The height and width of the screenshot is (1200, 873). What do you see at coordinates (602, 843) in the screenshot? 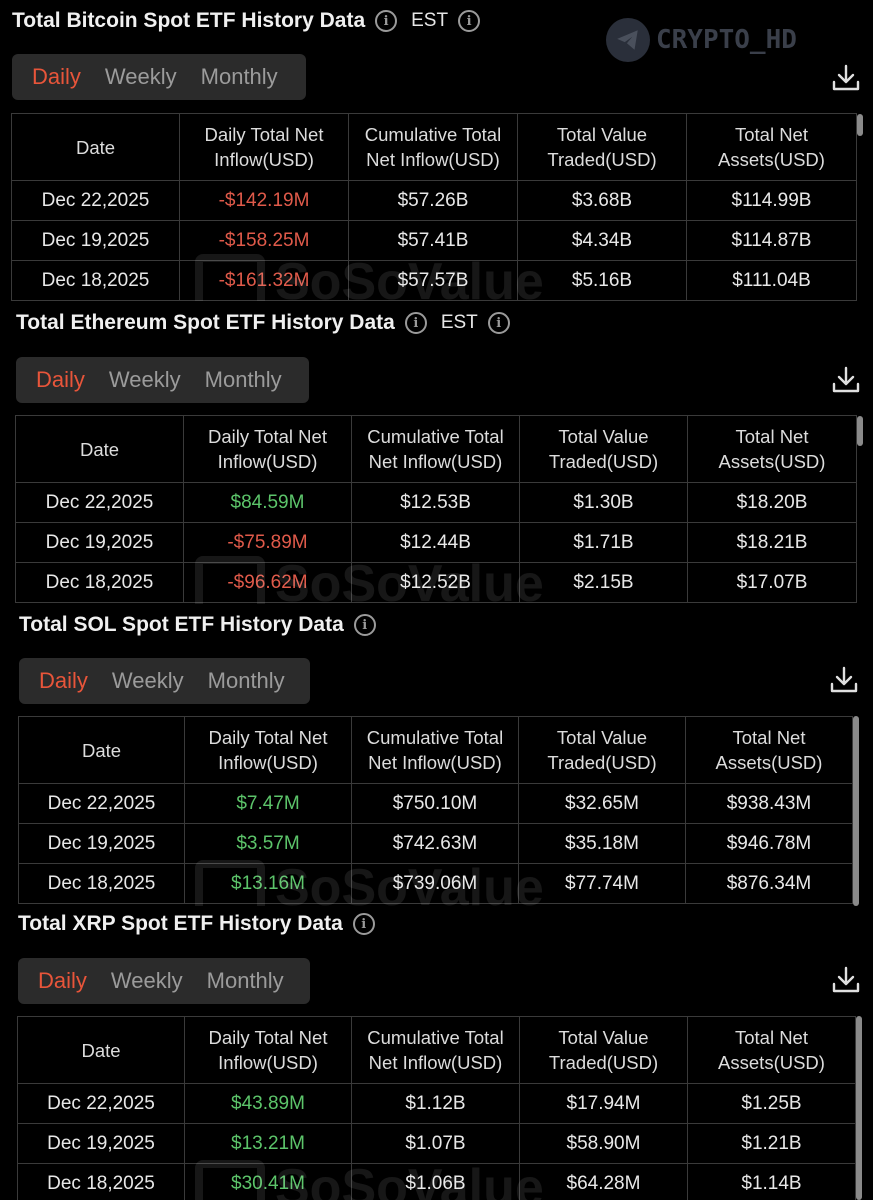
I see `traded-cell: $35.18M` at bounding box center [602, 843].